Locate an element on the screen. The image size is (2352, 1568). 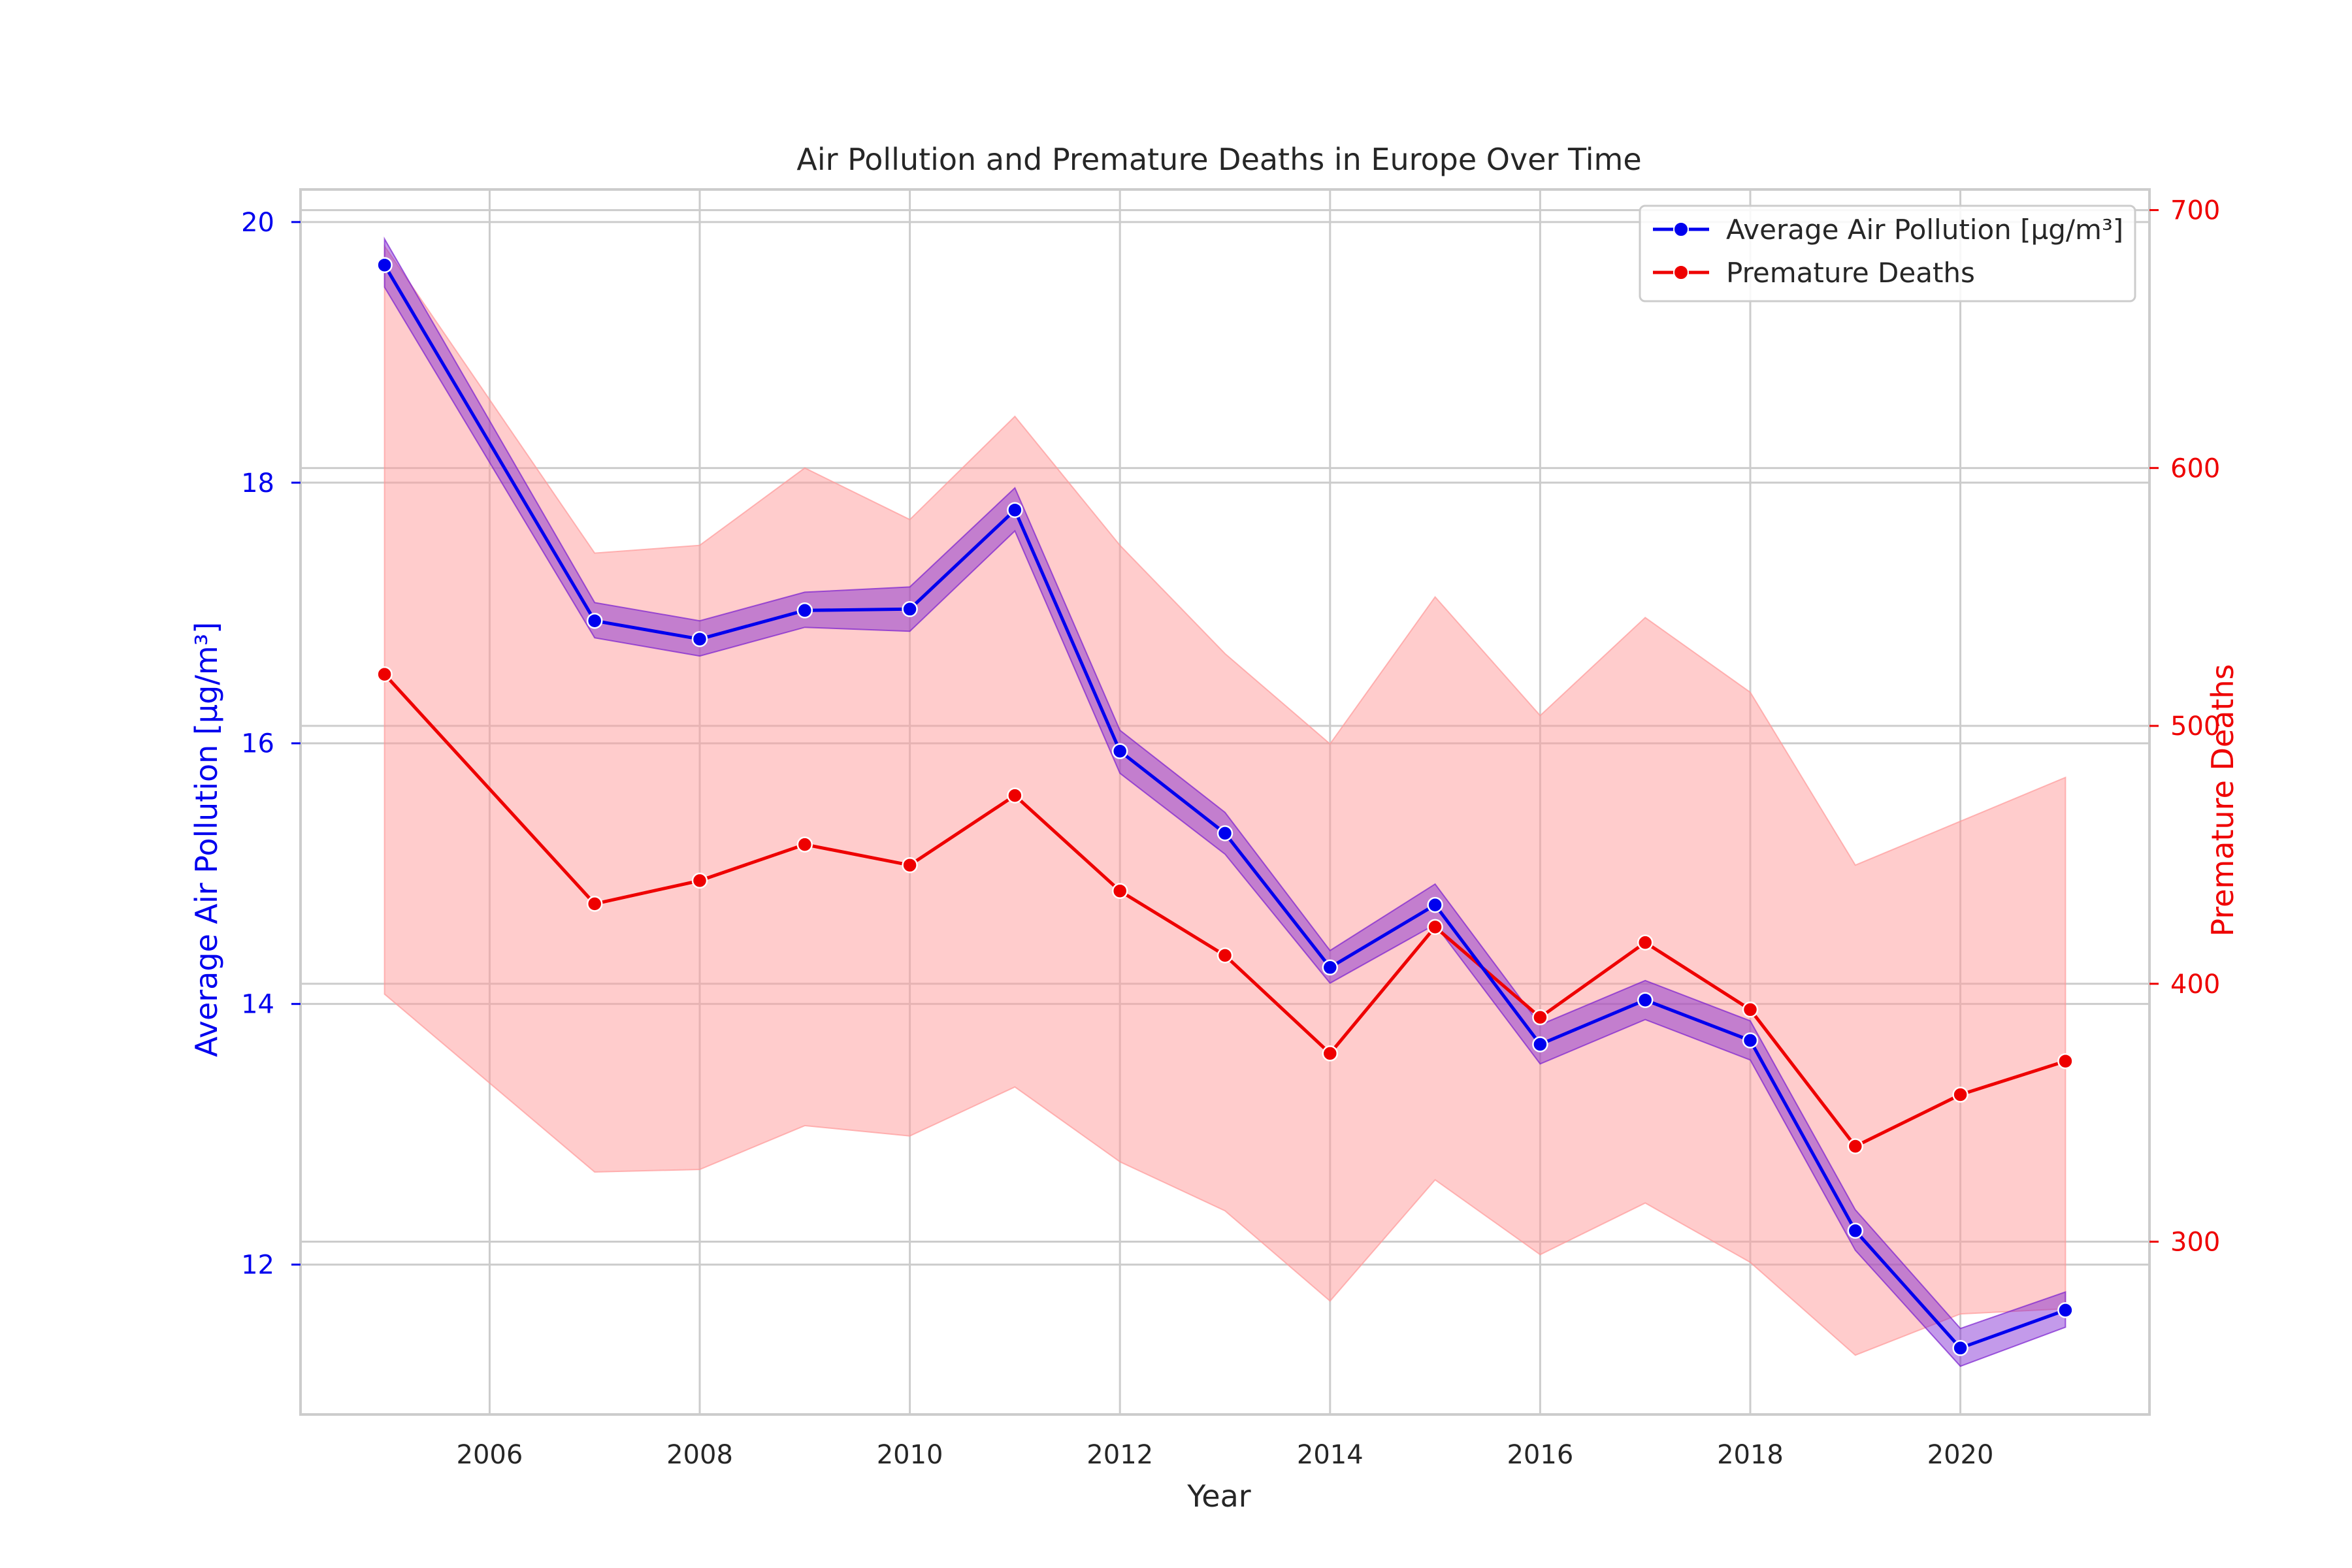
x-tick-label: 2006 is located at coordinates (490, 1455).